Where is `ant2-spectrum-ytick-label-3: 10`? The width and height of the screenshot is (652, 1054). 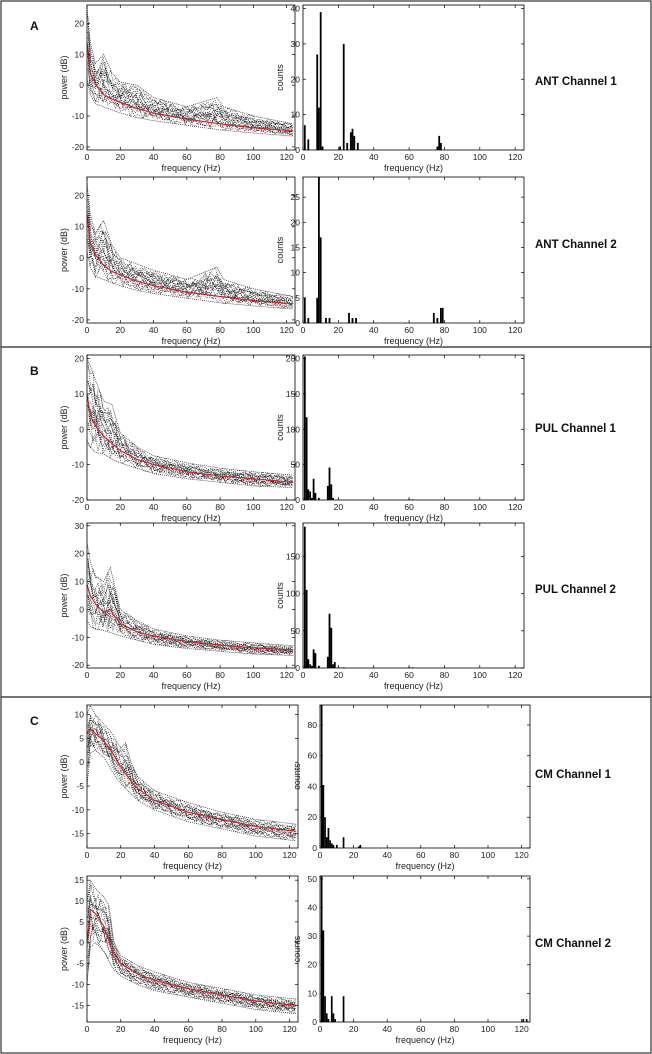 ant2-spectrum-ytick-label-3: 10 is located at coordinates (80, 227).